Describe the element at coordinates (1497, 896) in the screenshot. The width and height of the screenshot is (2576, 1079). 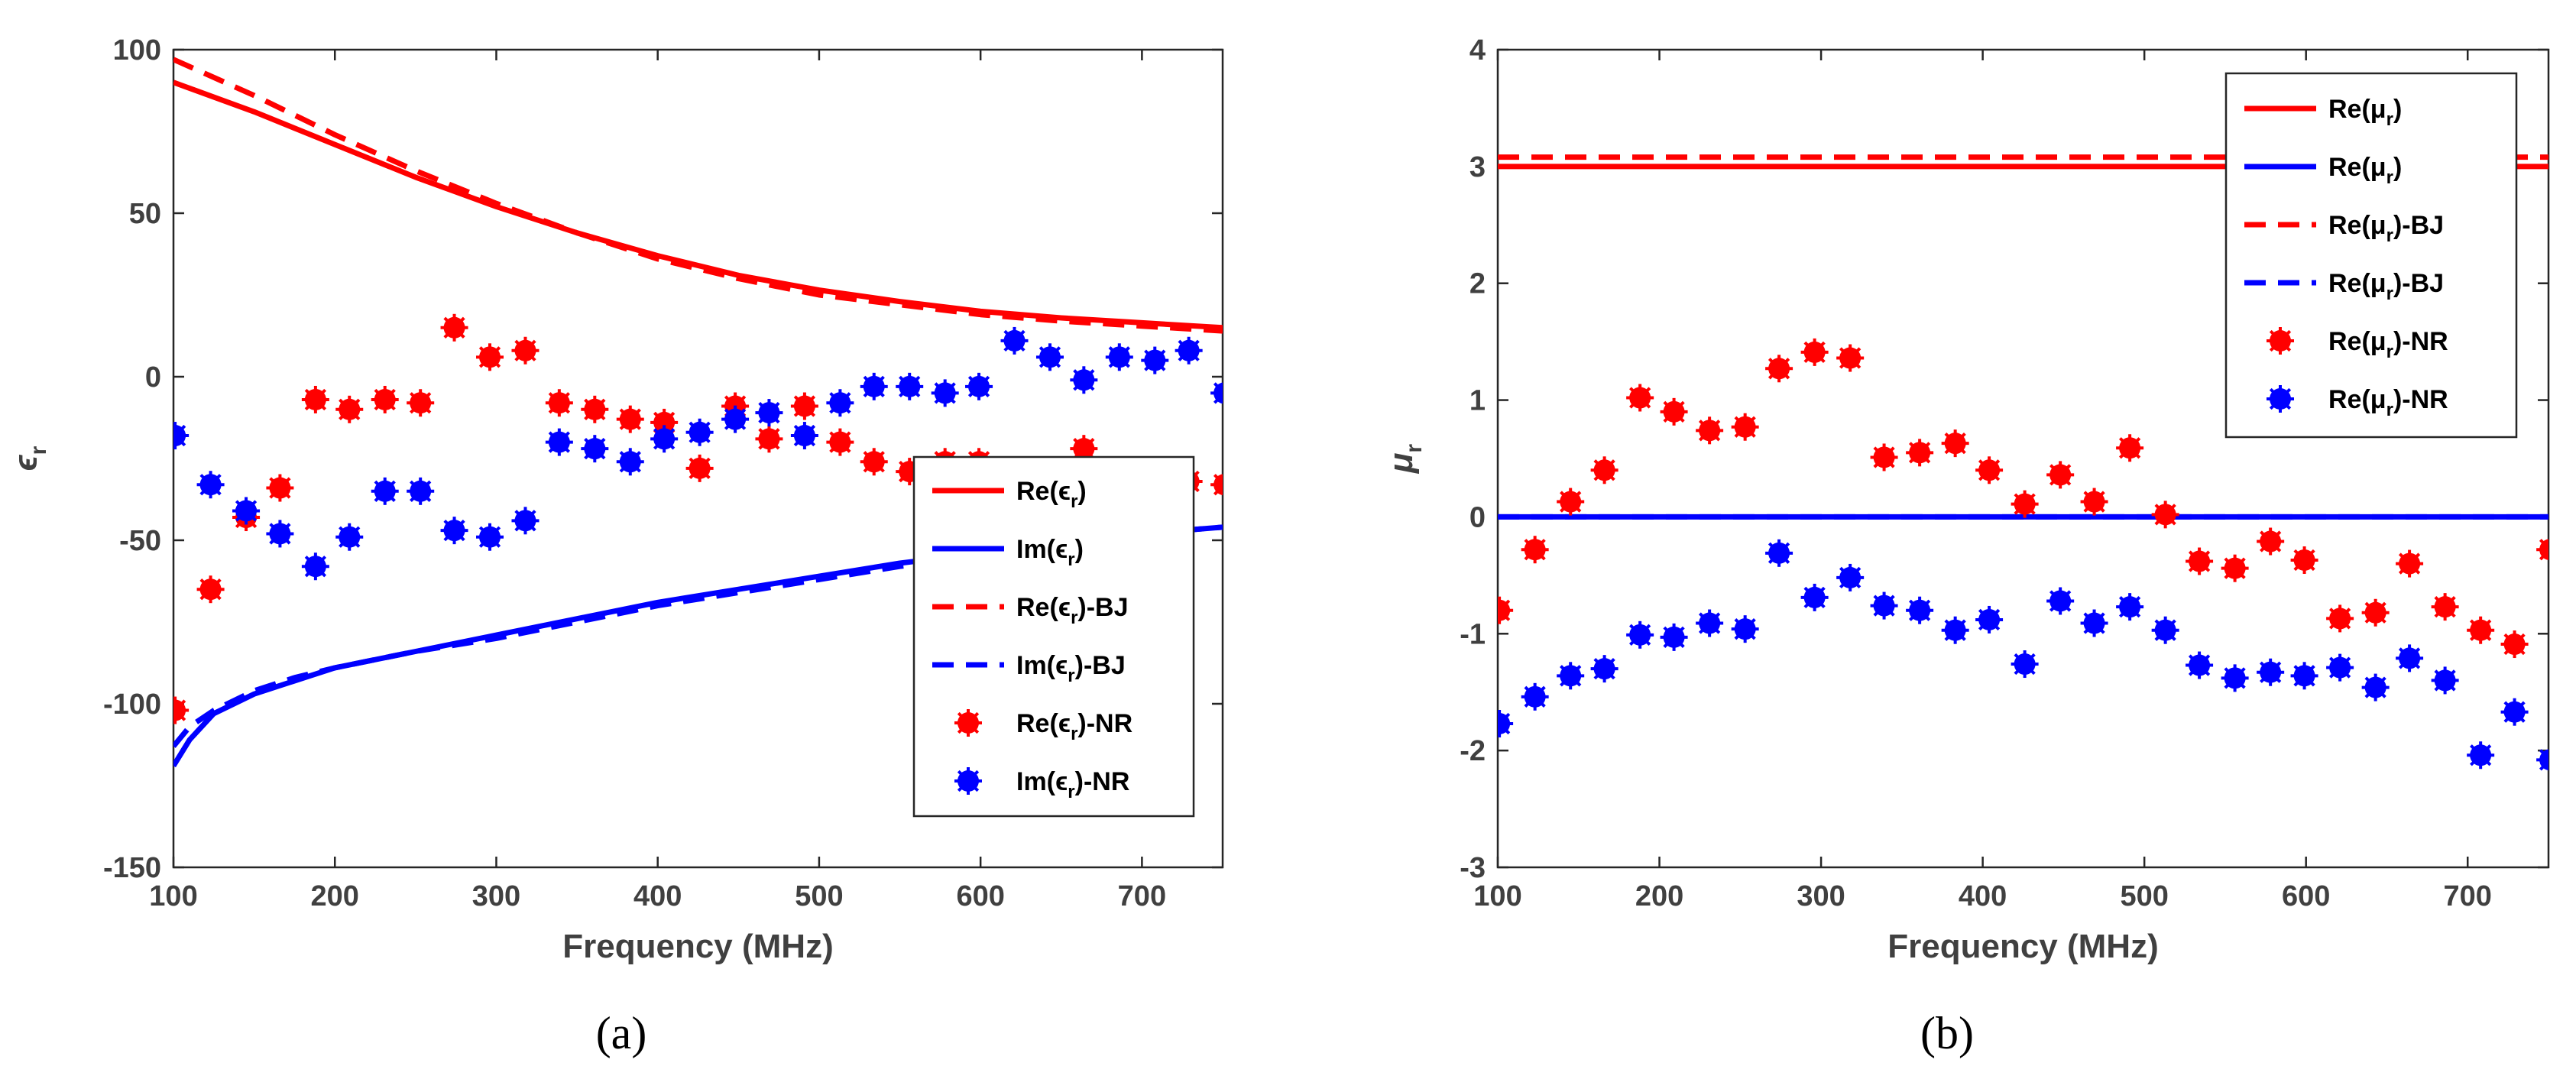
I see `x-tick-label: 100` at that location.